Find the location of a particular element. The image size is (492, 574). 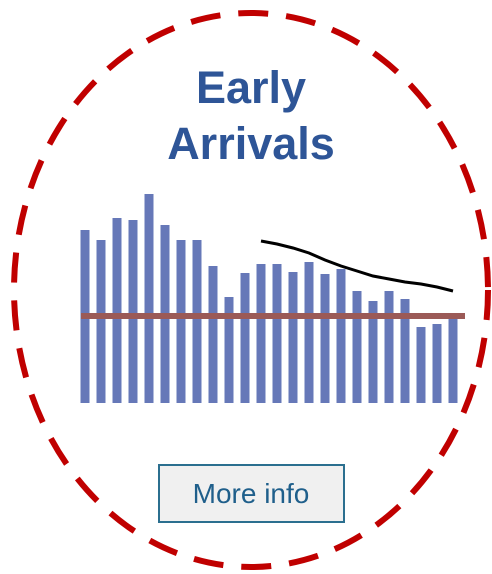

button: More info is located at coordinates (251, 493).